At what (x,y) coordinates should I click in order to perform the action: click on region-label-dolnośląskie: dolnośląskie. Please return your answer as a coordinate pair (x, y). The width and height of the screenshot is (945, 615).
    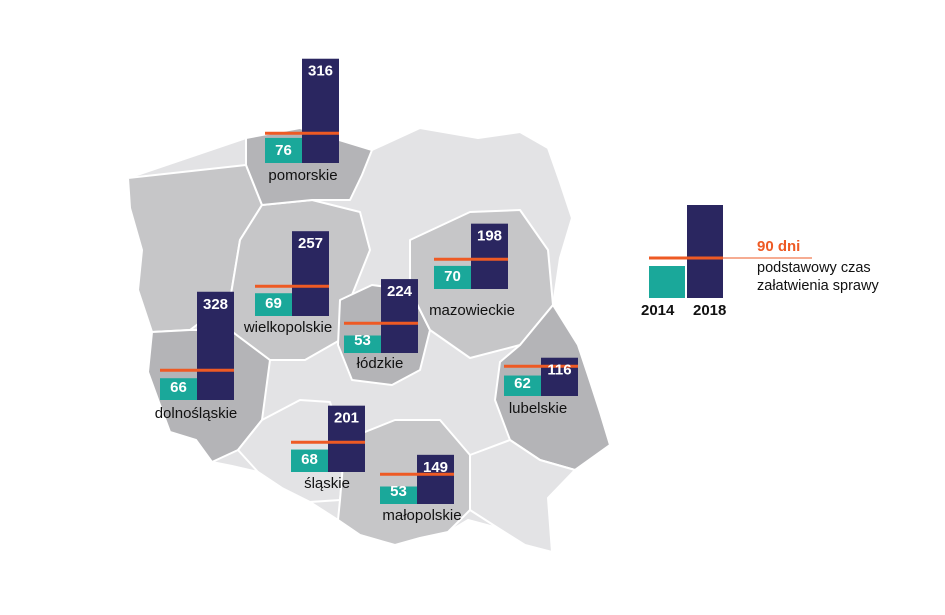
    Looking at the image, I should click on (196, 413).